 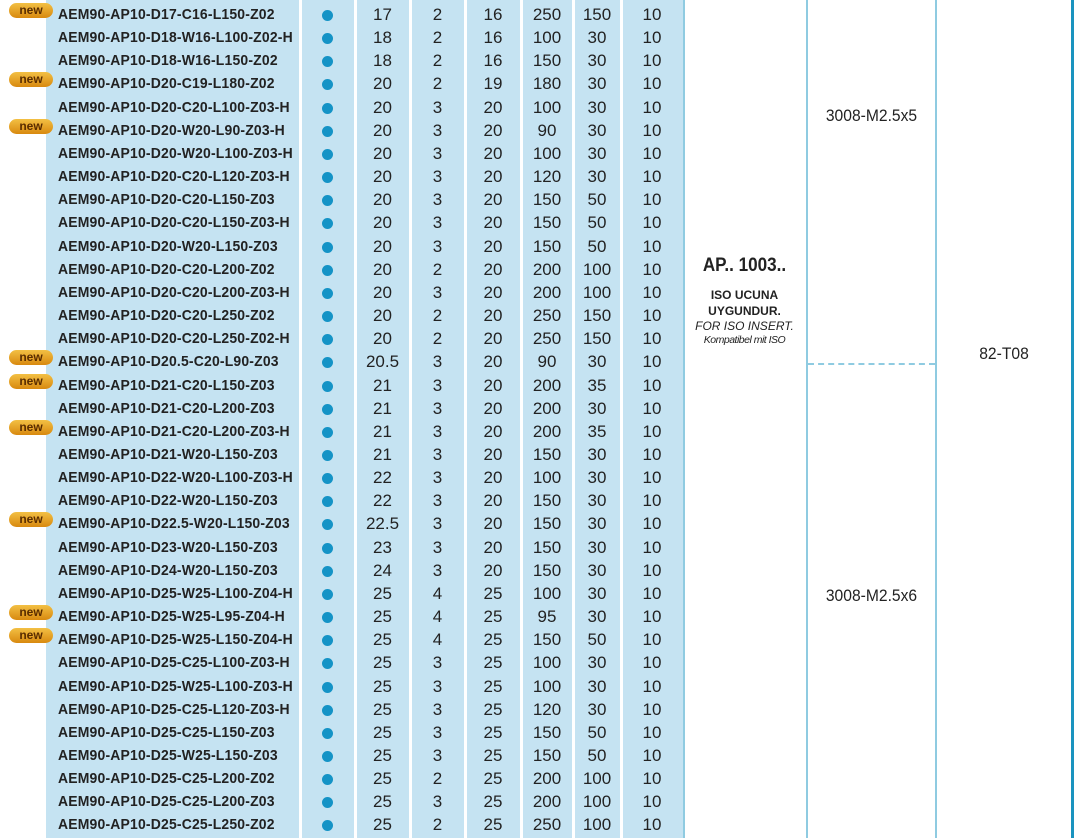 What do you see at coordinates (166, 825) in the screenshot?
I see `product-code: AEM90-AP10-D25-C25-L250-Z02` at bounding box center [166, 825].